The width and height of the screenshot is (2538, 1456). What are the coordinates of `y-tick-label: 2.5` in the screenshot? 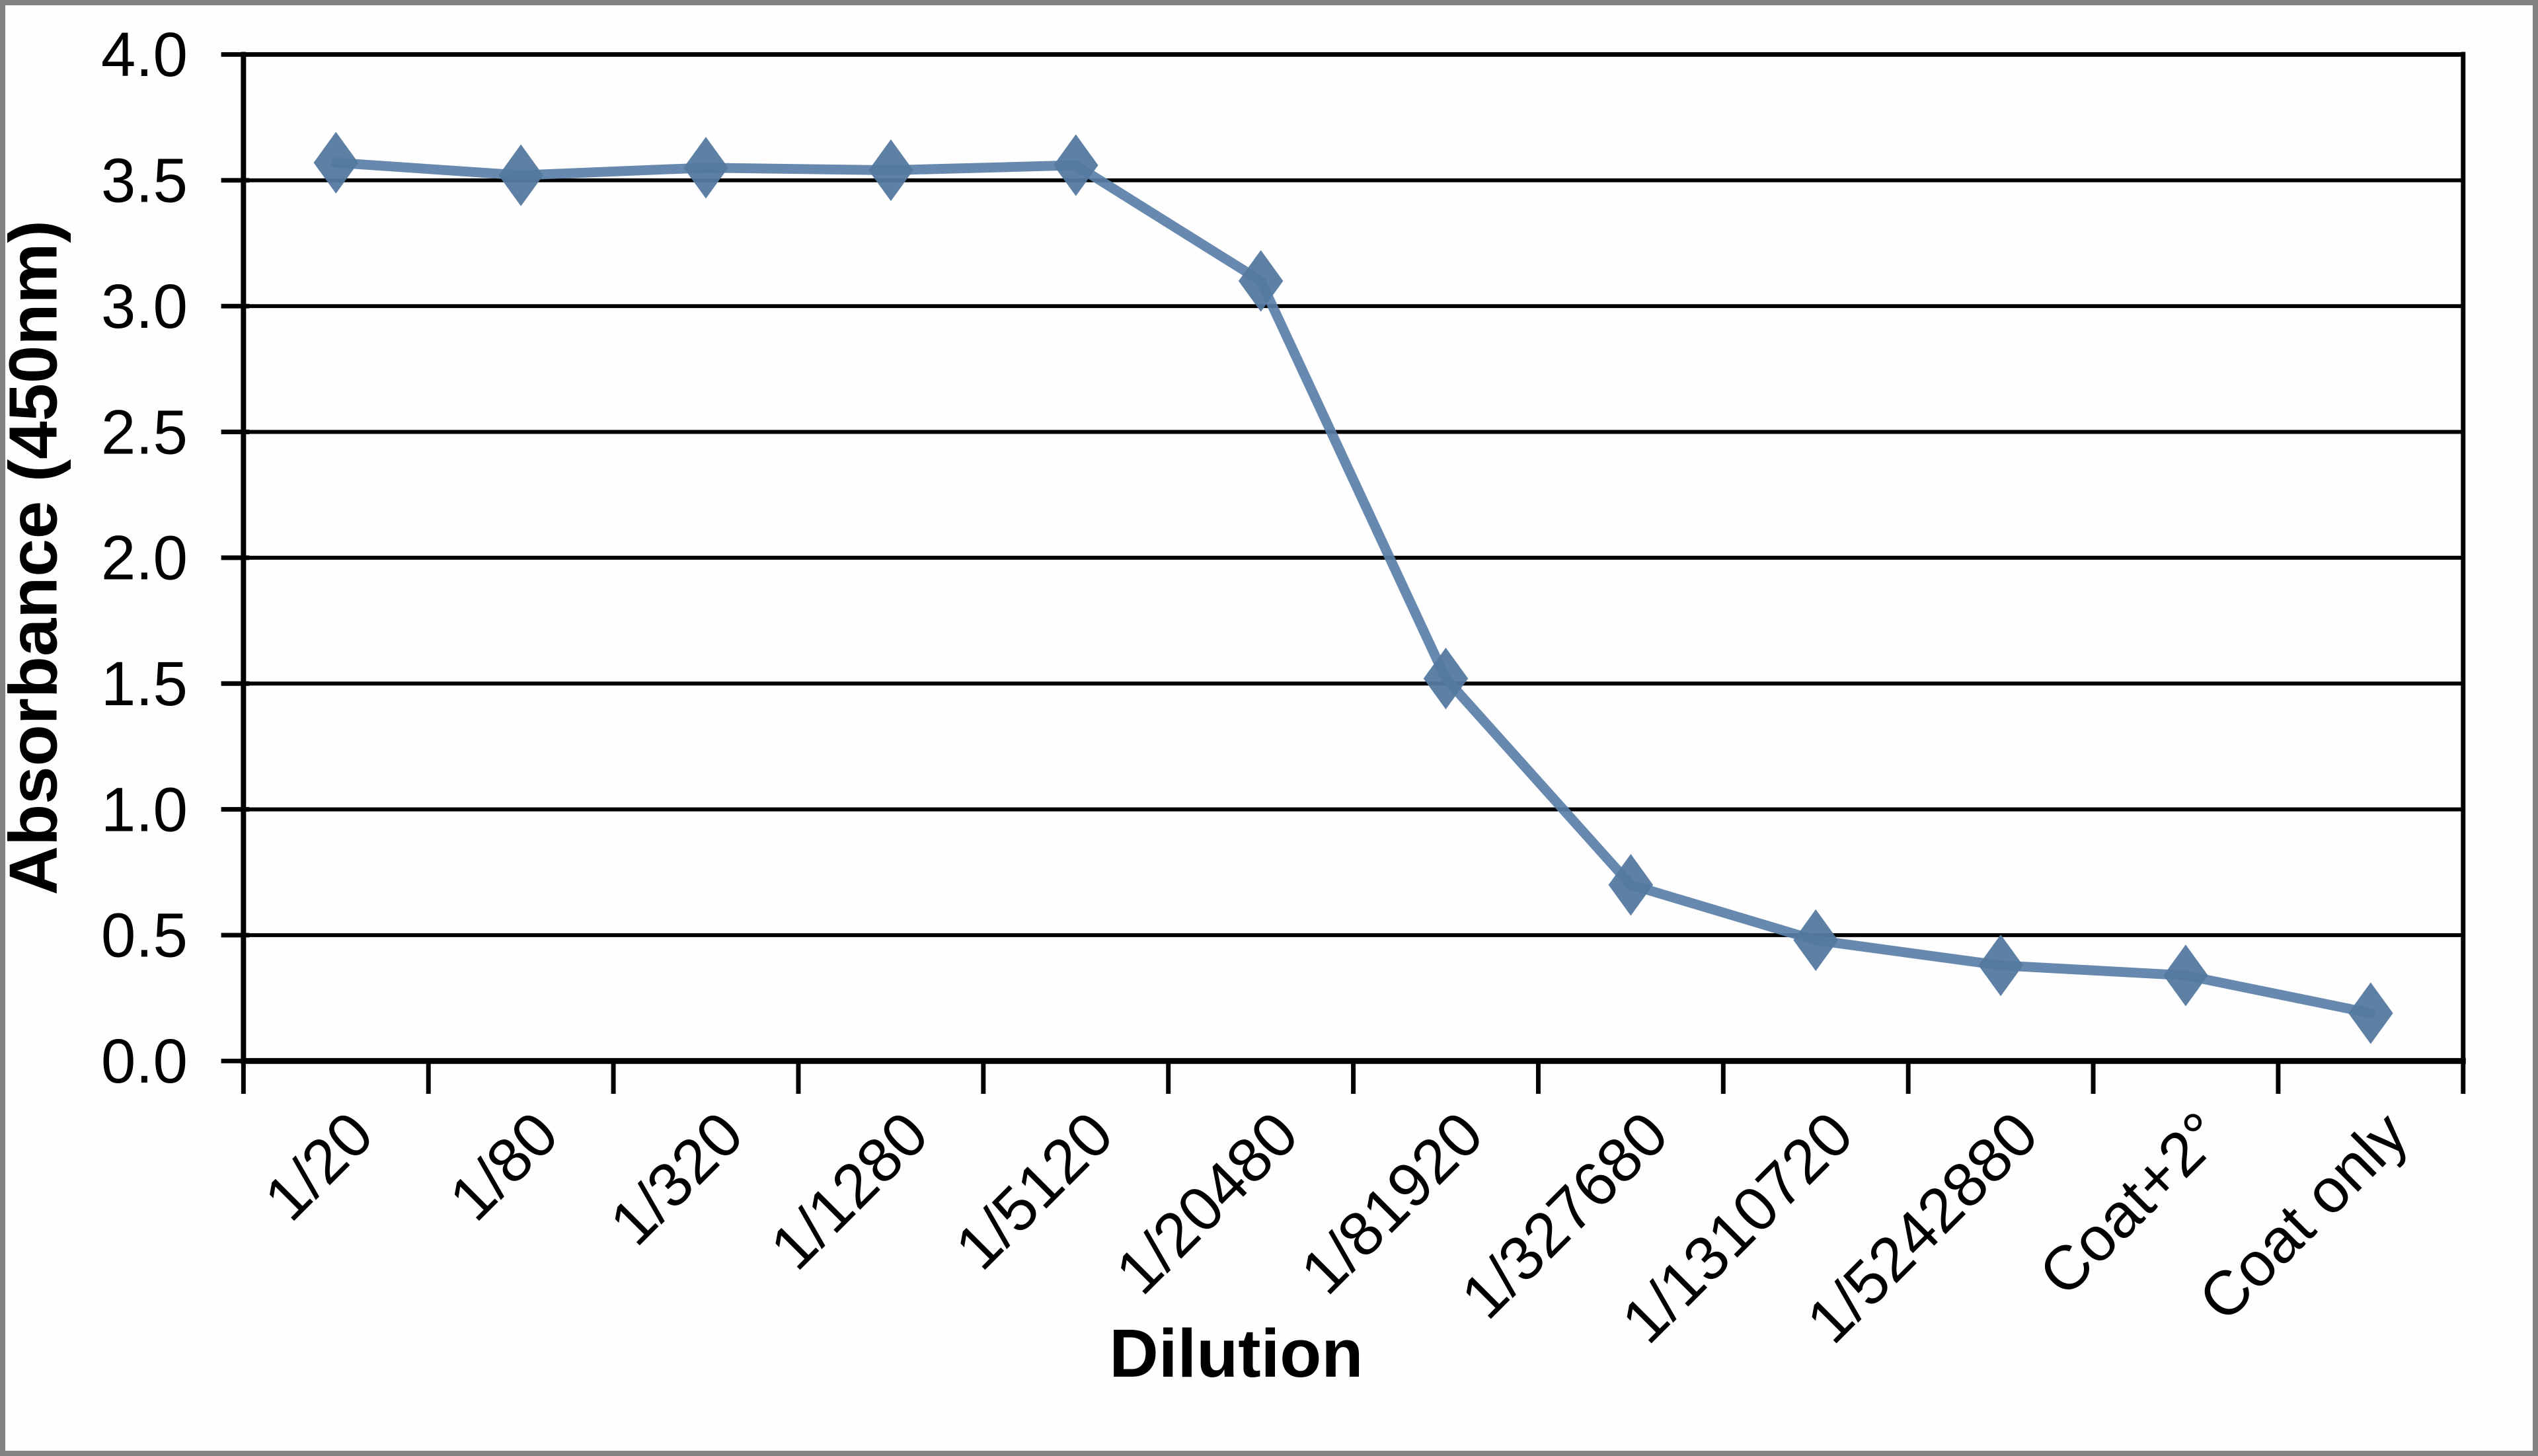 It's located at (144, 432).